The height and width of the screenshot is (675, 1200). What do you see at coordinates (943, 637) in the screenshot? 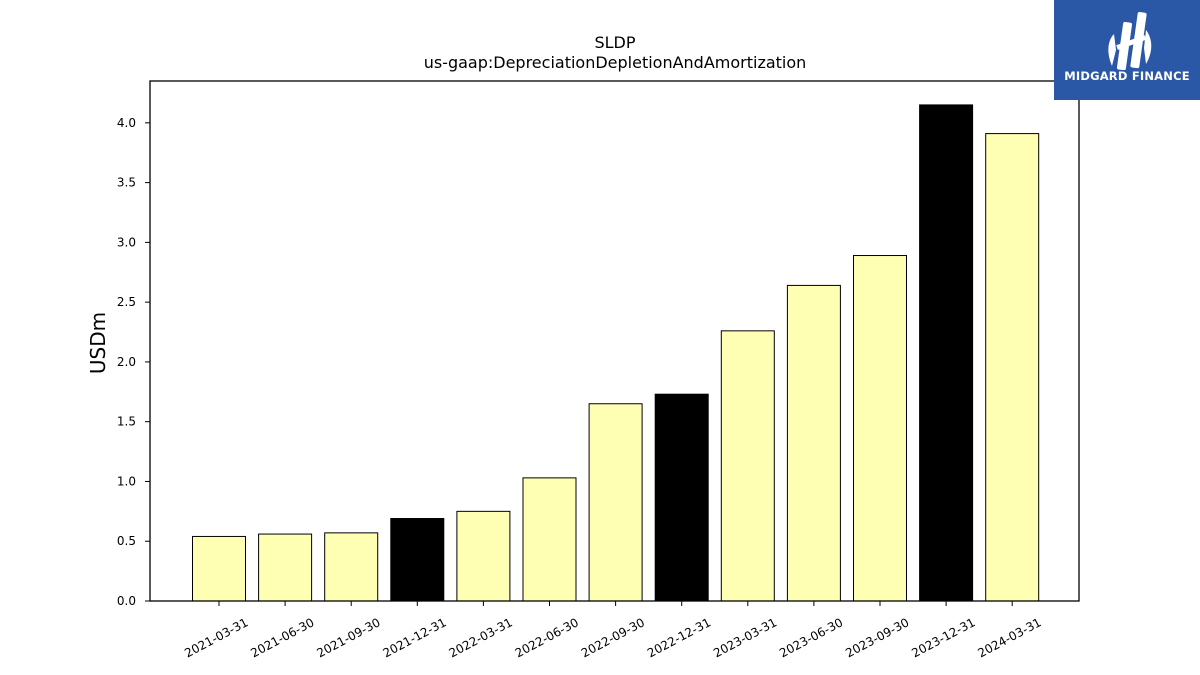
I see `x-tick-label: 2023-12-31` at bounding box center [943, 637].